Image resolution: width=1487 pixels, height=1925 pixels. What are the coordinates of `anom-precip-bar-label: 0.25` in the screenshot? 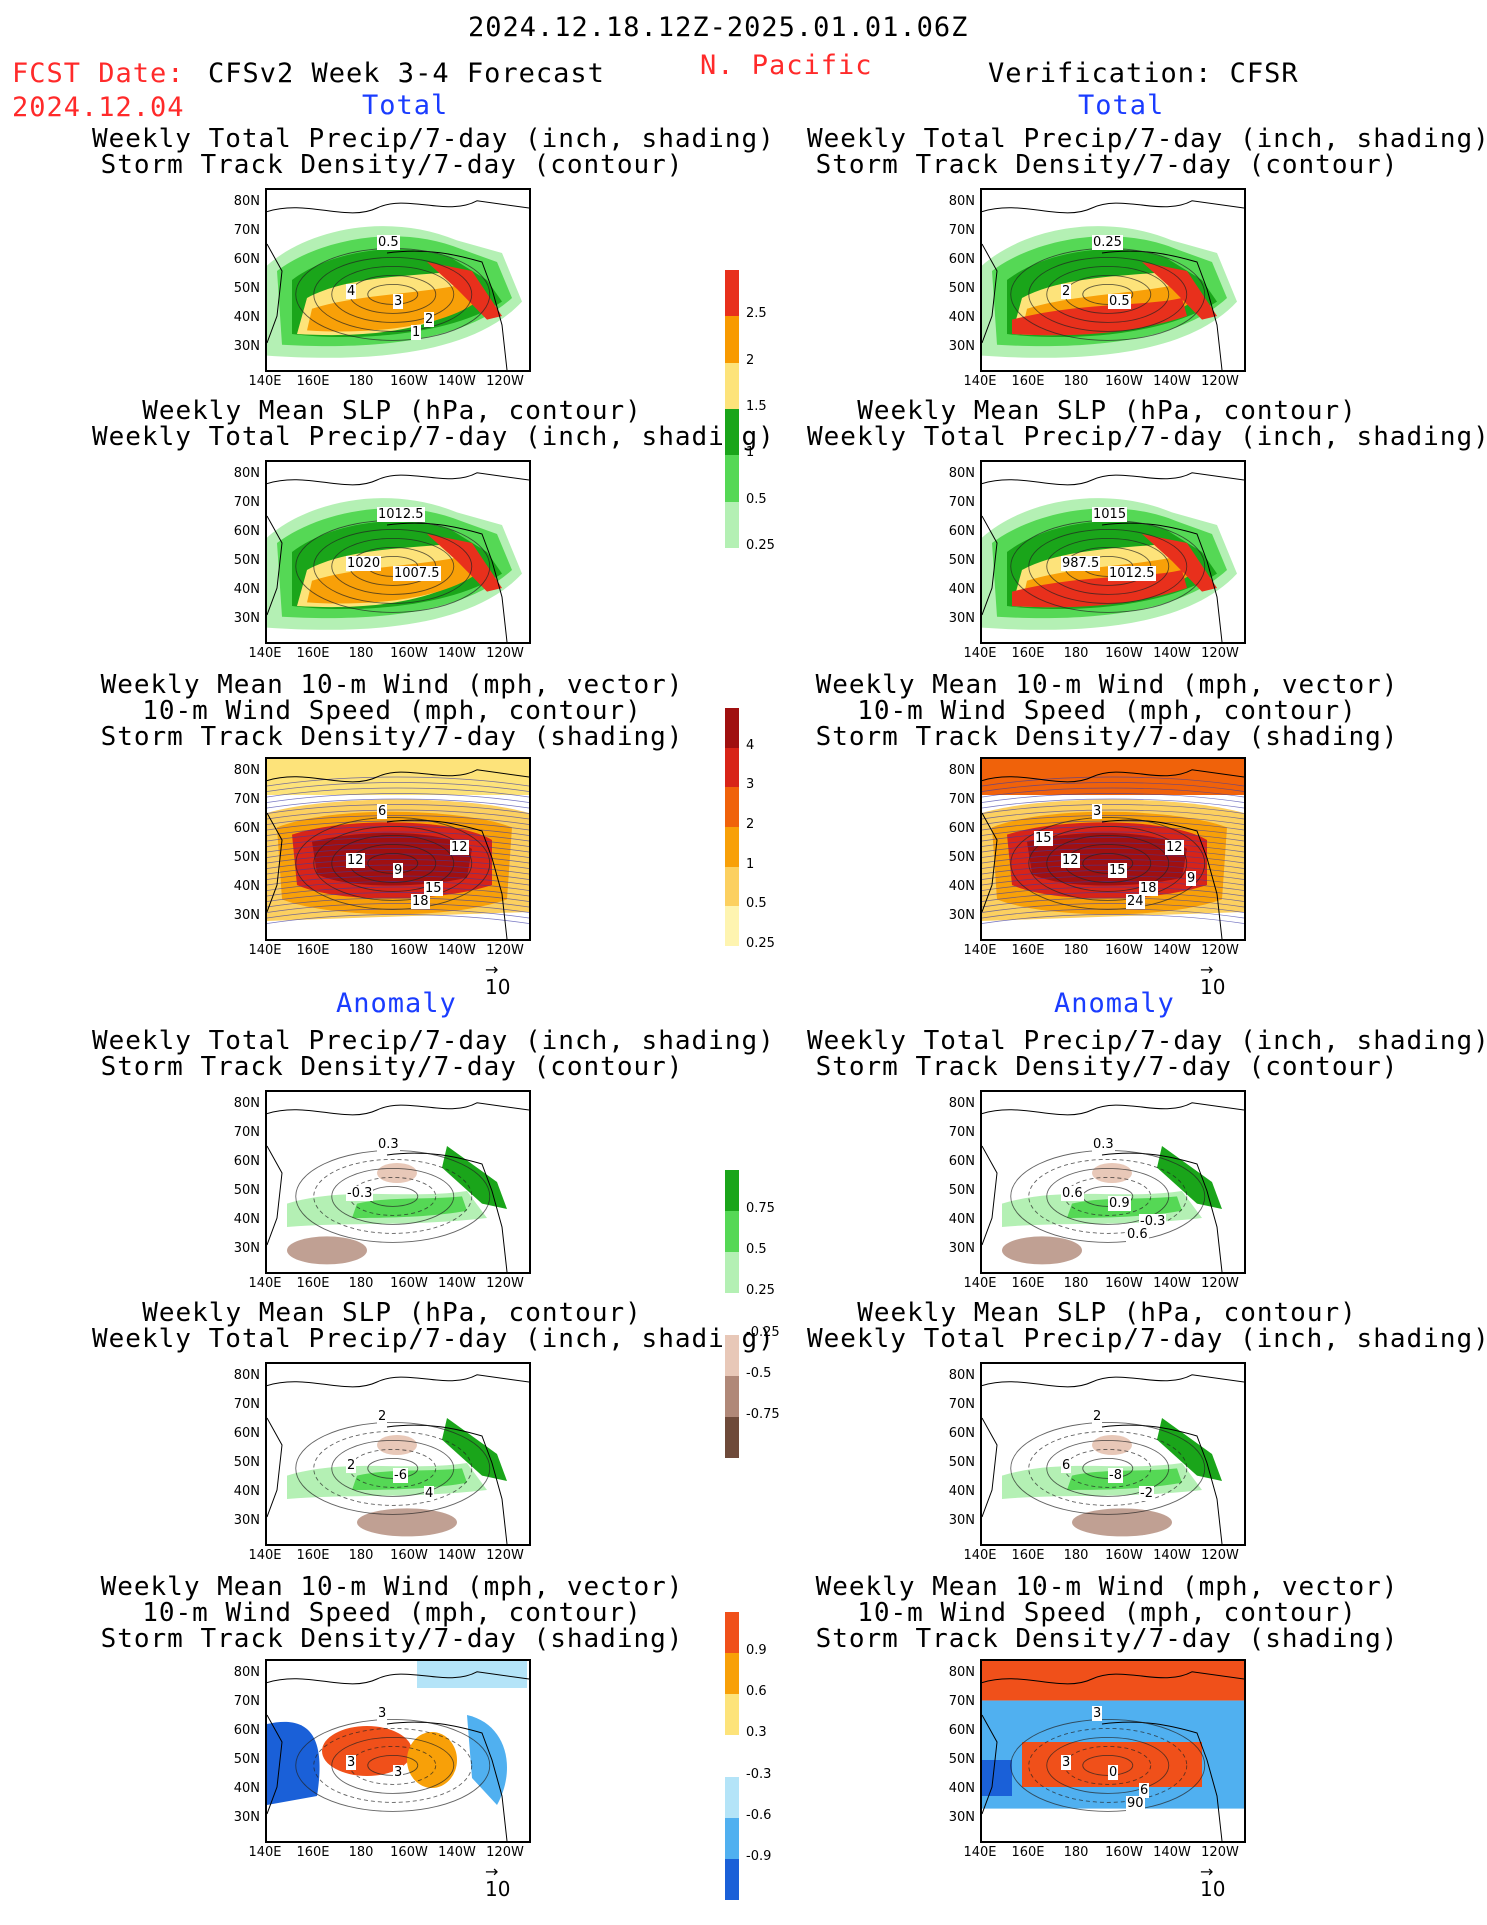 It's located at (760, 1291).